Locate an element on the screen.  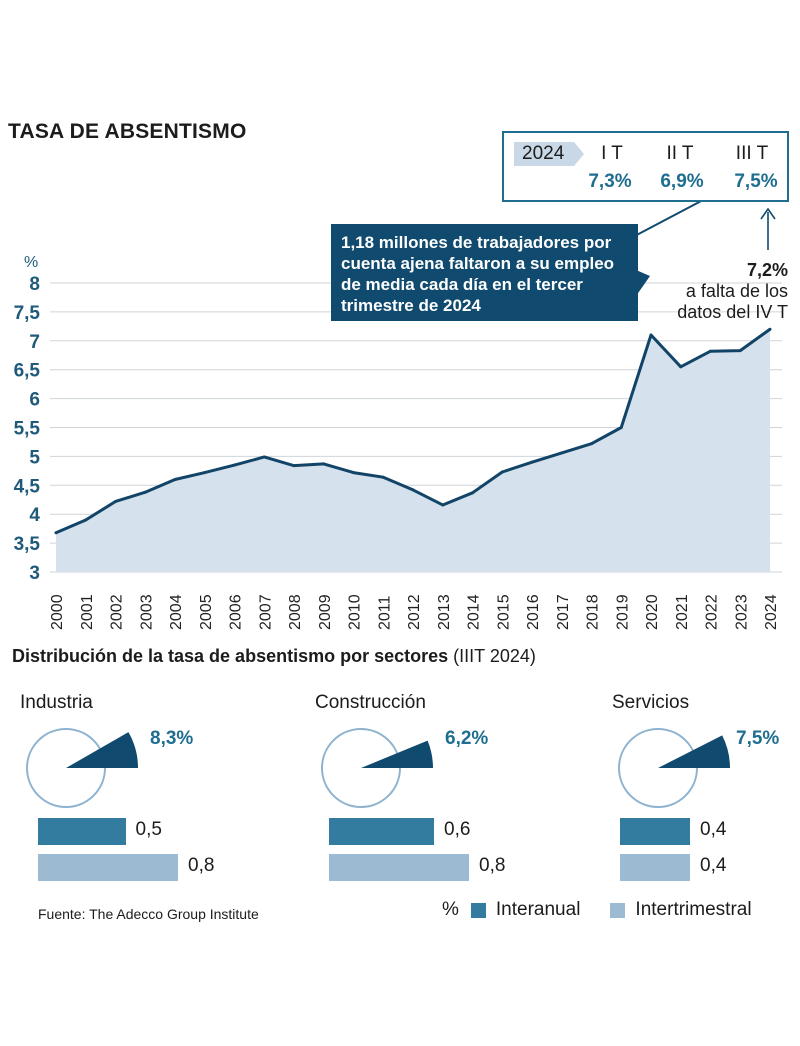
x-tick-label: 2009 is located at coordinates (325, 612).